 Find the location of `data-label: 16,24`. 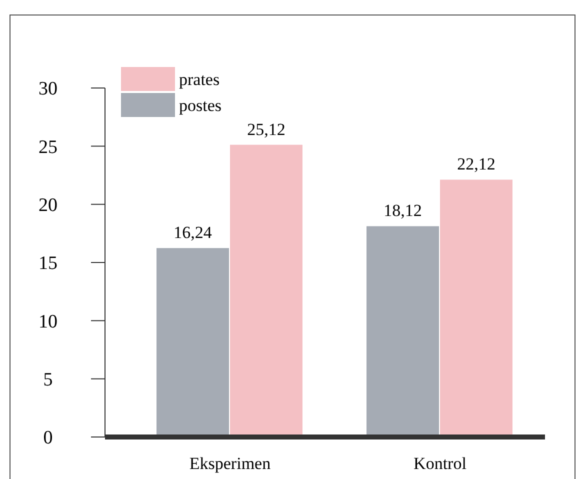

data-label: 16,24 is located at coordinates (193, 232).